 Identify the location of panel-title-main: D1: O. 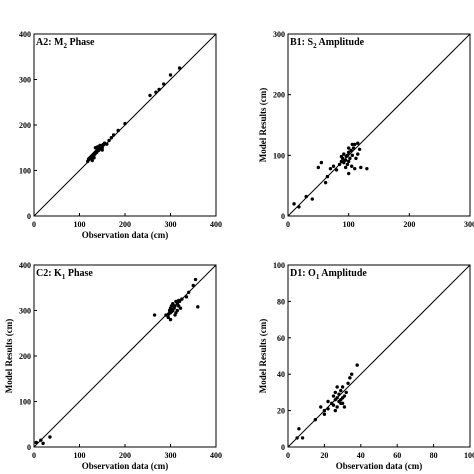
(303, 273).